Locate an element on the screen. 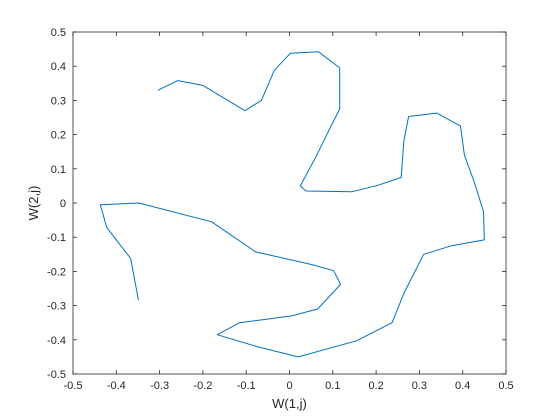 Image resolution: width=560 pixels, height=420 pixels. x-tick-label: 0.4 is located at coordinates (462, 386).